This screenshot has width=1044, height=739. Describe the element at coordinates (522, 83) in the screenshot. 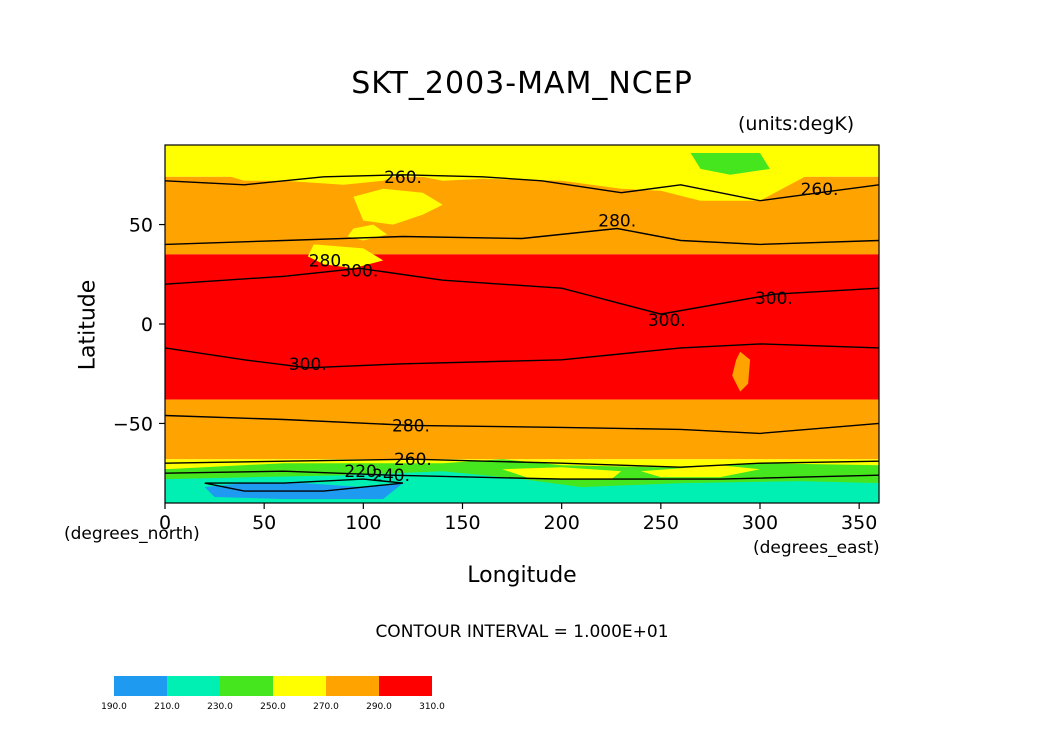

I see `chart-title: SKT_2003-MAM_NCEP` at that location.